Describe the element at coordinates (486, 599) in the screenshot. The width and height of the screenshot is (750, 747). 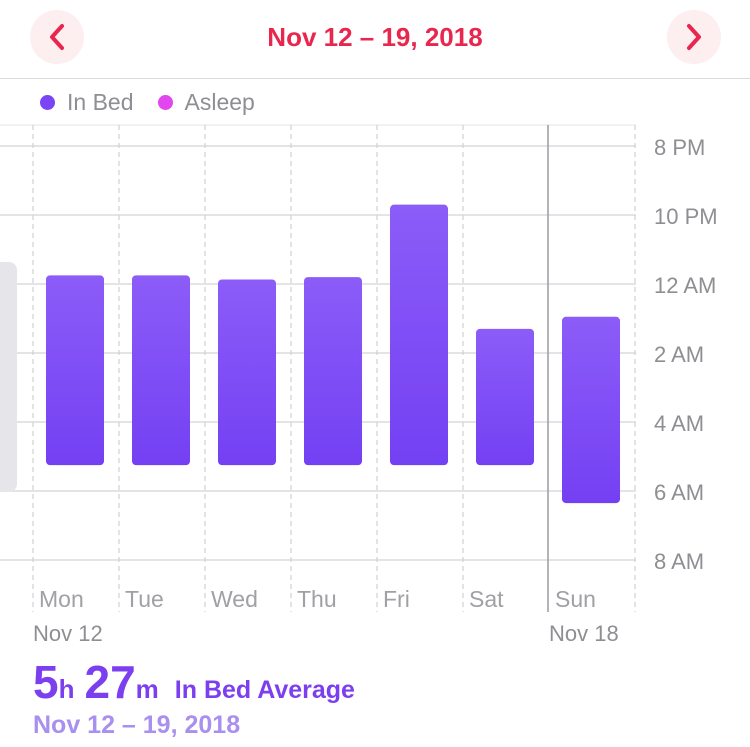
I see `x-tick-sat: Sat` at that location.